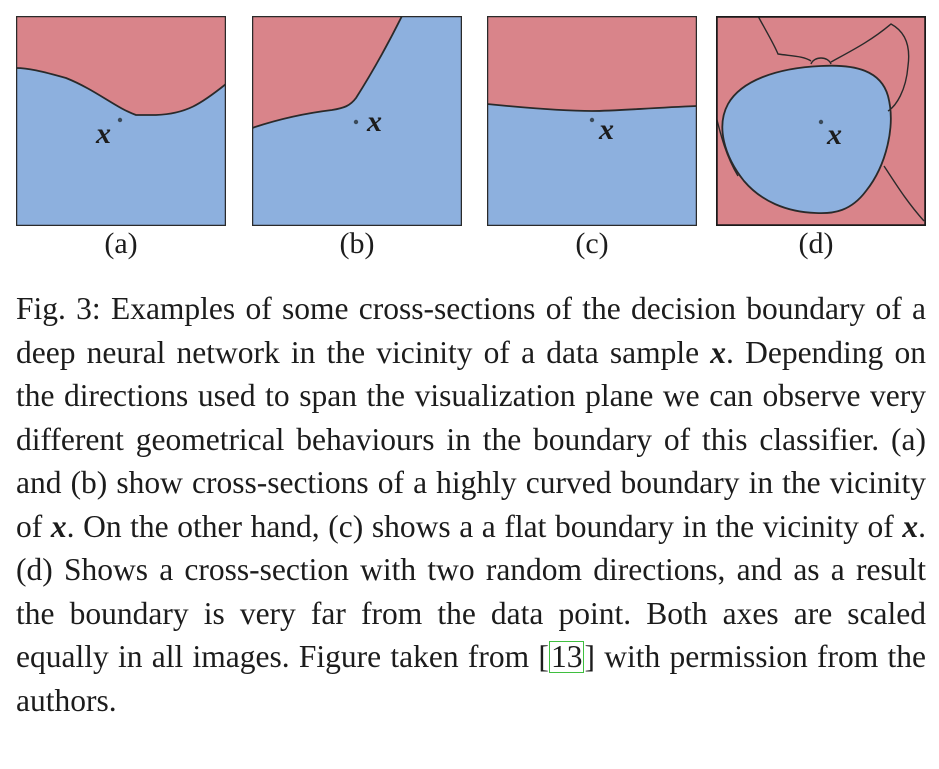 Image resolution: width=939 pixels, height=769 pixels. Describe the element at coordinates (834, 134) in the screenshot. I see `panel-d-point-label: x` at that location.